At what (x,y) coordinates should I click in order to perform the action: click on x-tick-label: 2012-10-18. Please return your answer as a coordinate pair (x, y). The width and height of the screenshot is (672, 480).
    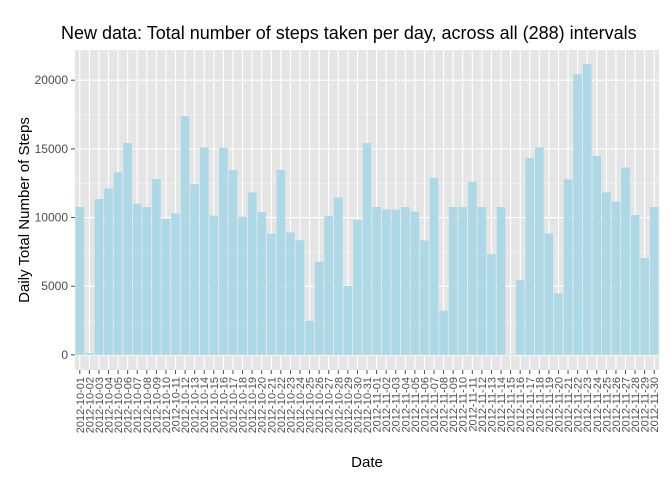
    Looking at the image, I should click on (244, 405).